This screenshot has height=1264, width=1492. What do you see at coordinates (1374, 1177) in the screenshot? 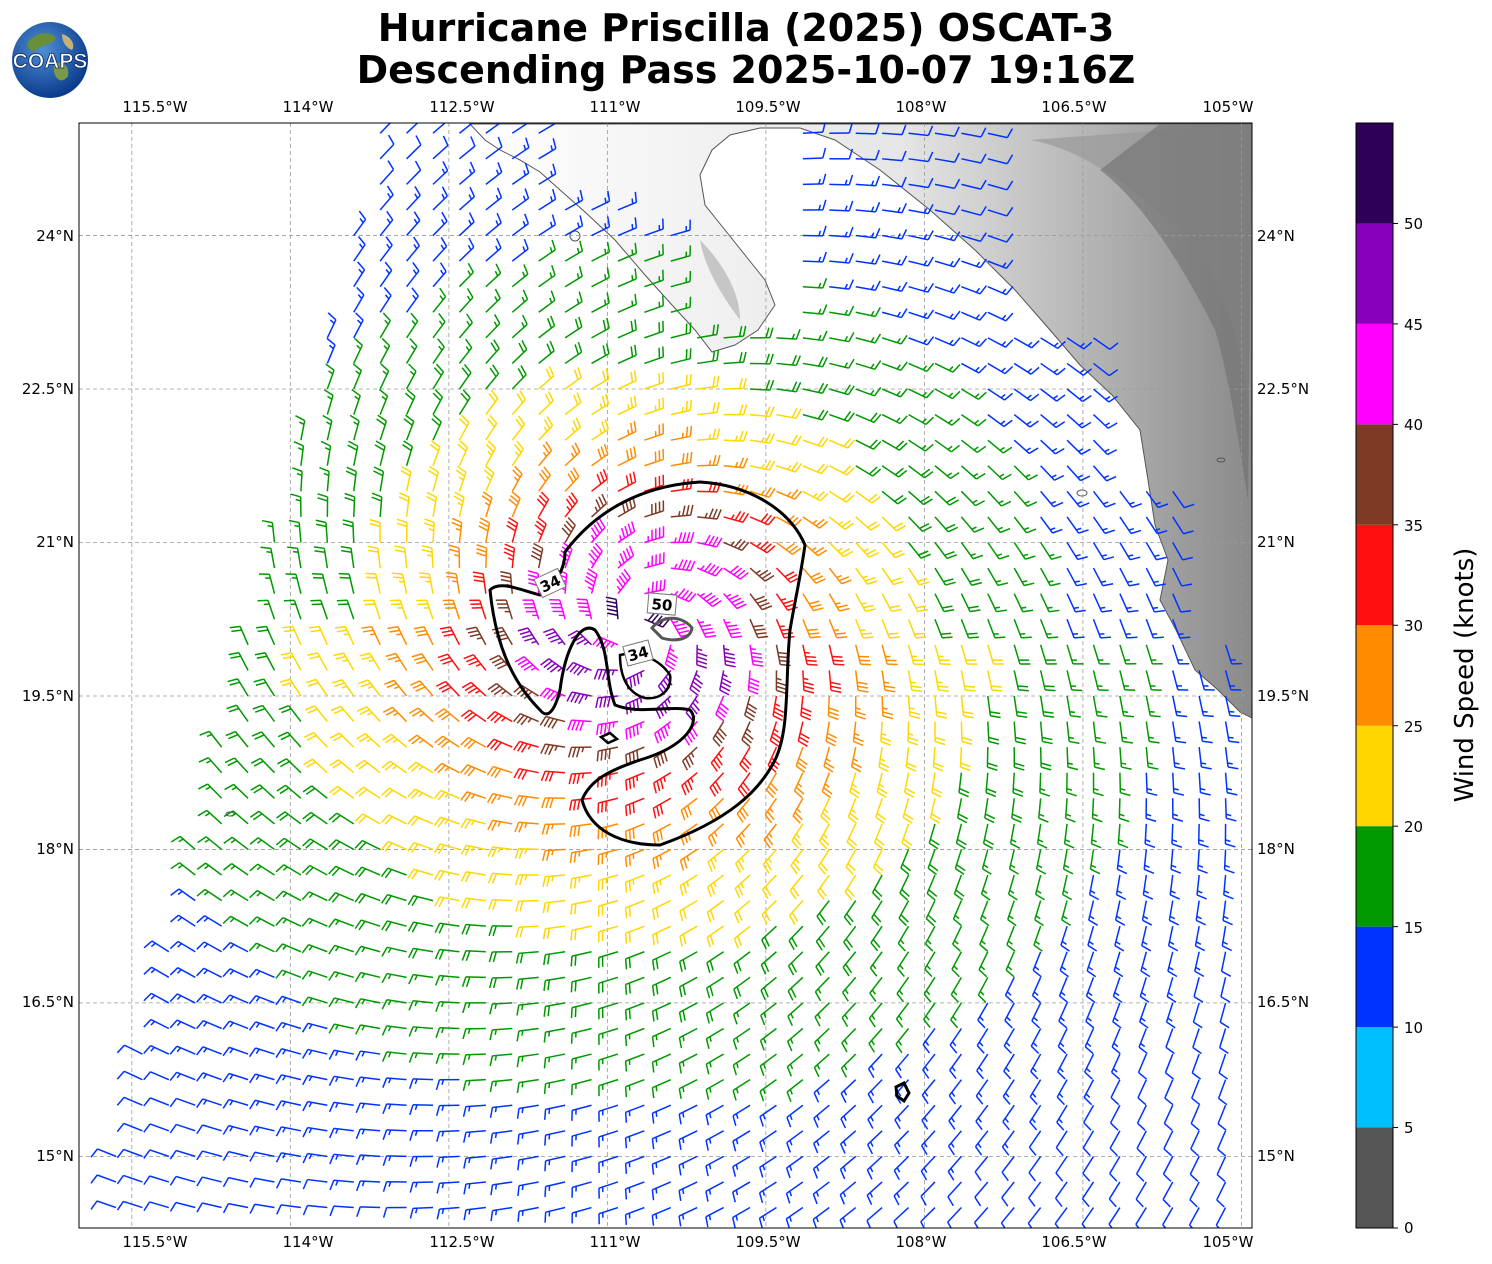
I see `colorbar-bin` at bounding box center [1374, 1177].